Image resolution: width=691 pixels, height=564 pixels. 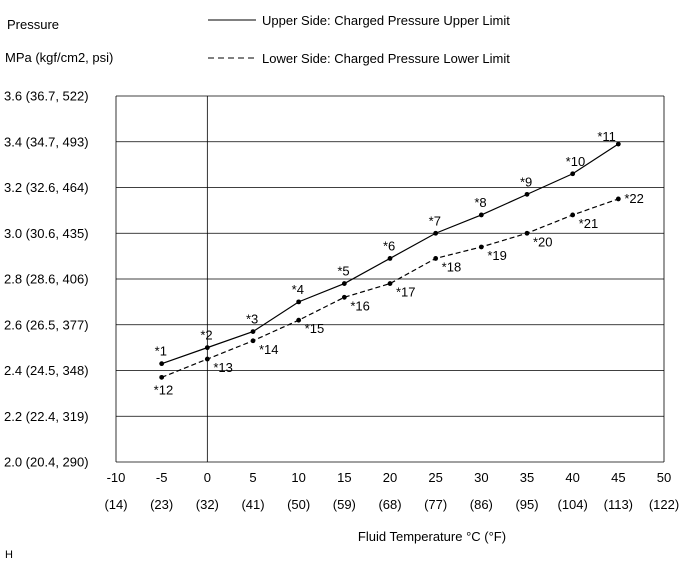 What do you see at coordinates (343, 271) in the screenshot?
I see `upper-point-label: *5` at bounding box center [343, 271].